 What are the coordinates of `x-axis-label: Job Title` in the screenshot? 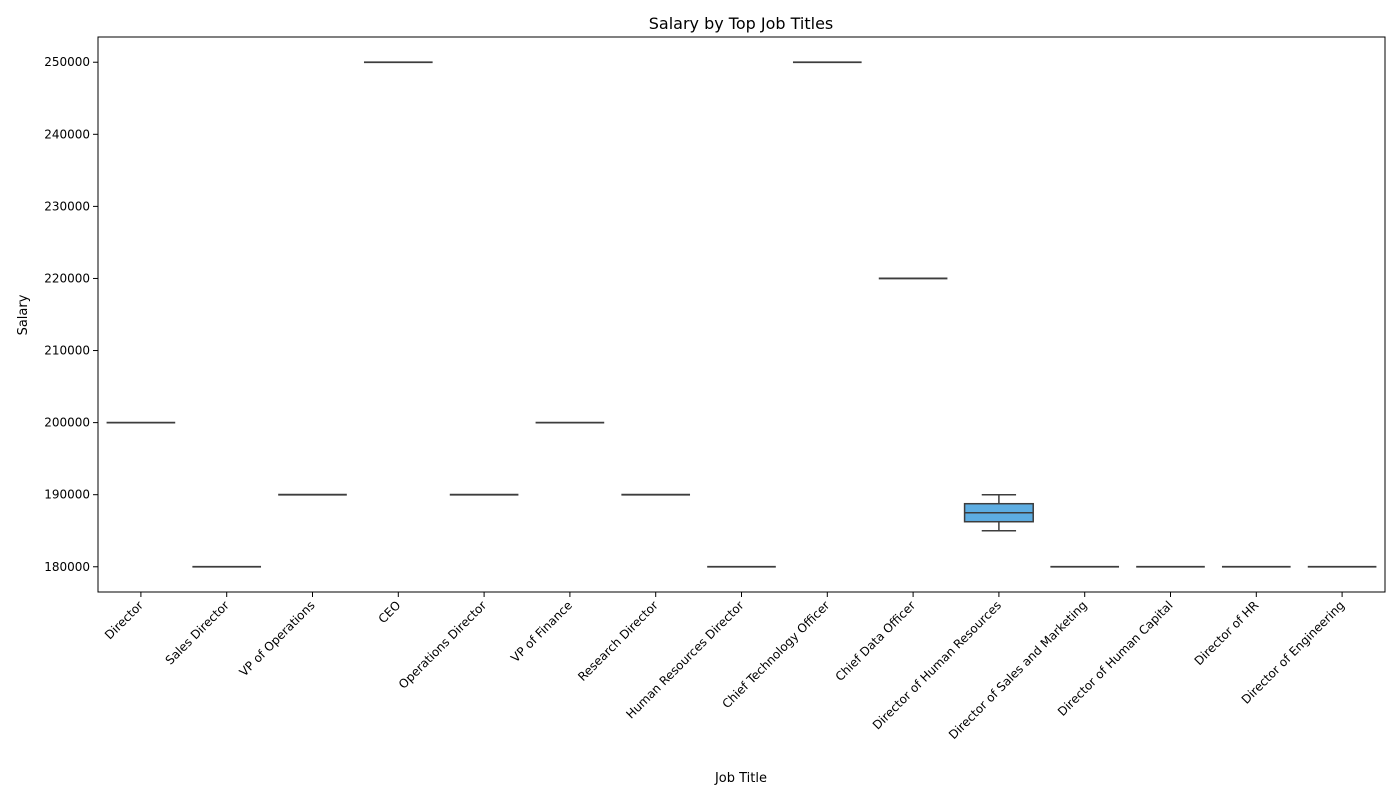 It's located at (740, 778).